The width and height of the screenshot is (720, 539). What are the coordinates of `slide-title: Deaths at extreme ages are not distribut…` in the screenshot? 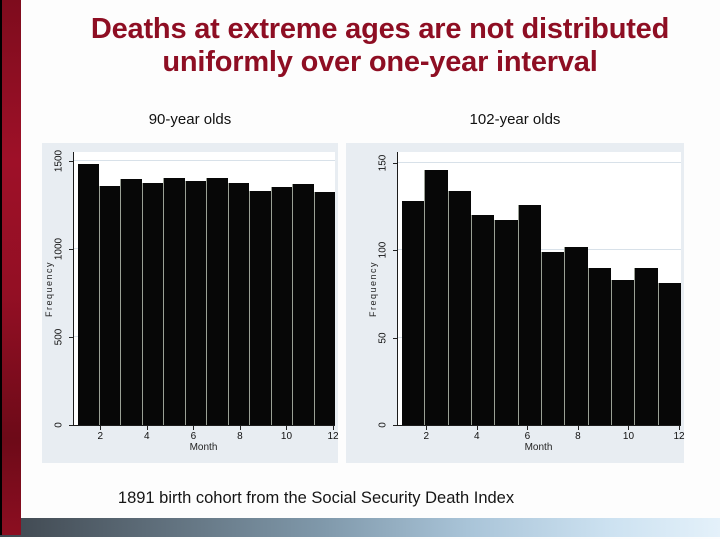 It's located at (380, 46).